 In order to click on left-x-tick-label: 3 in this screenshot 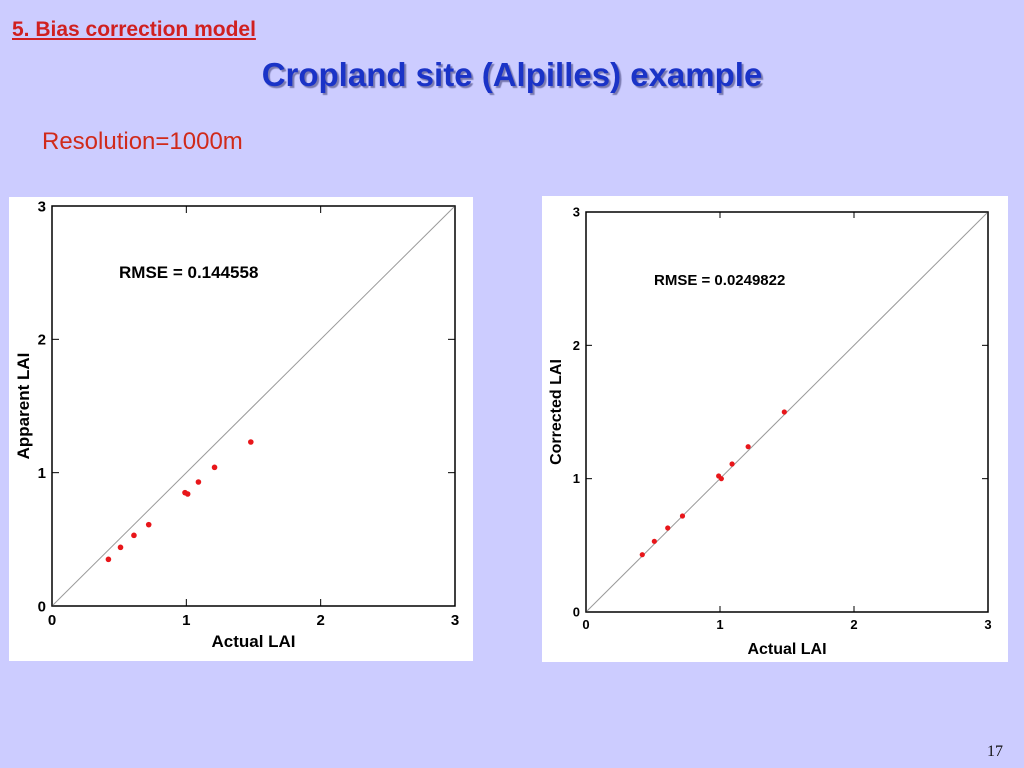, I will do `click(455, 620)`.